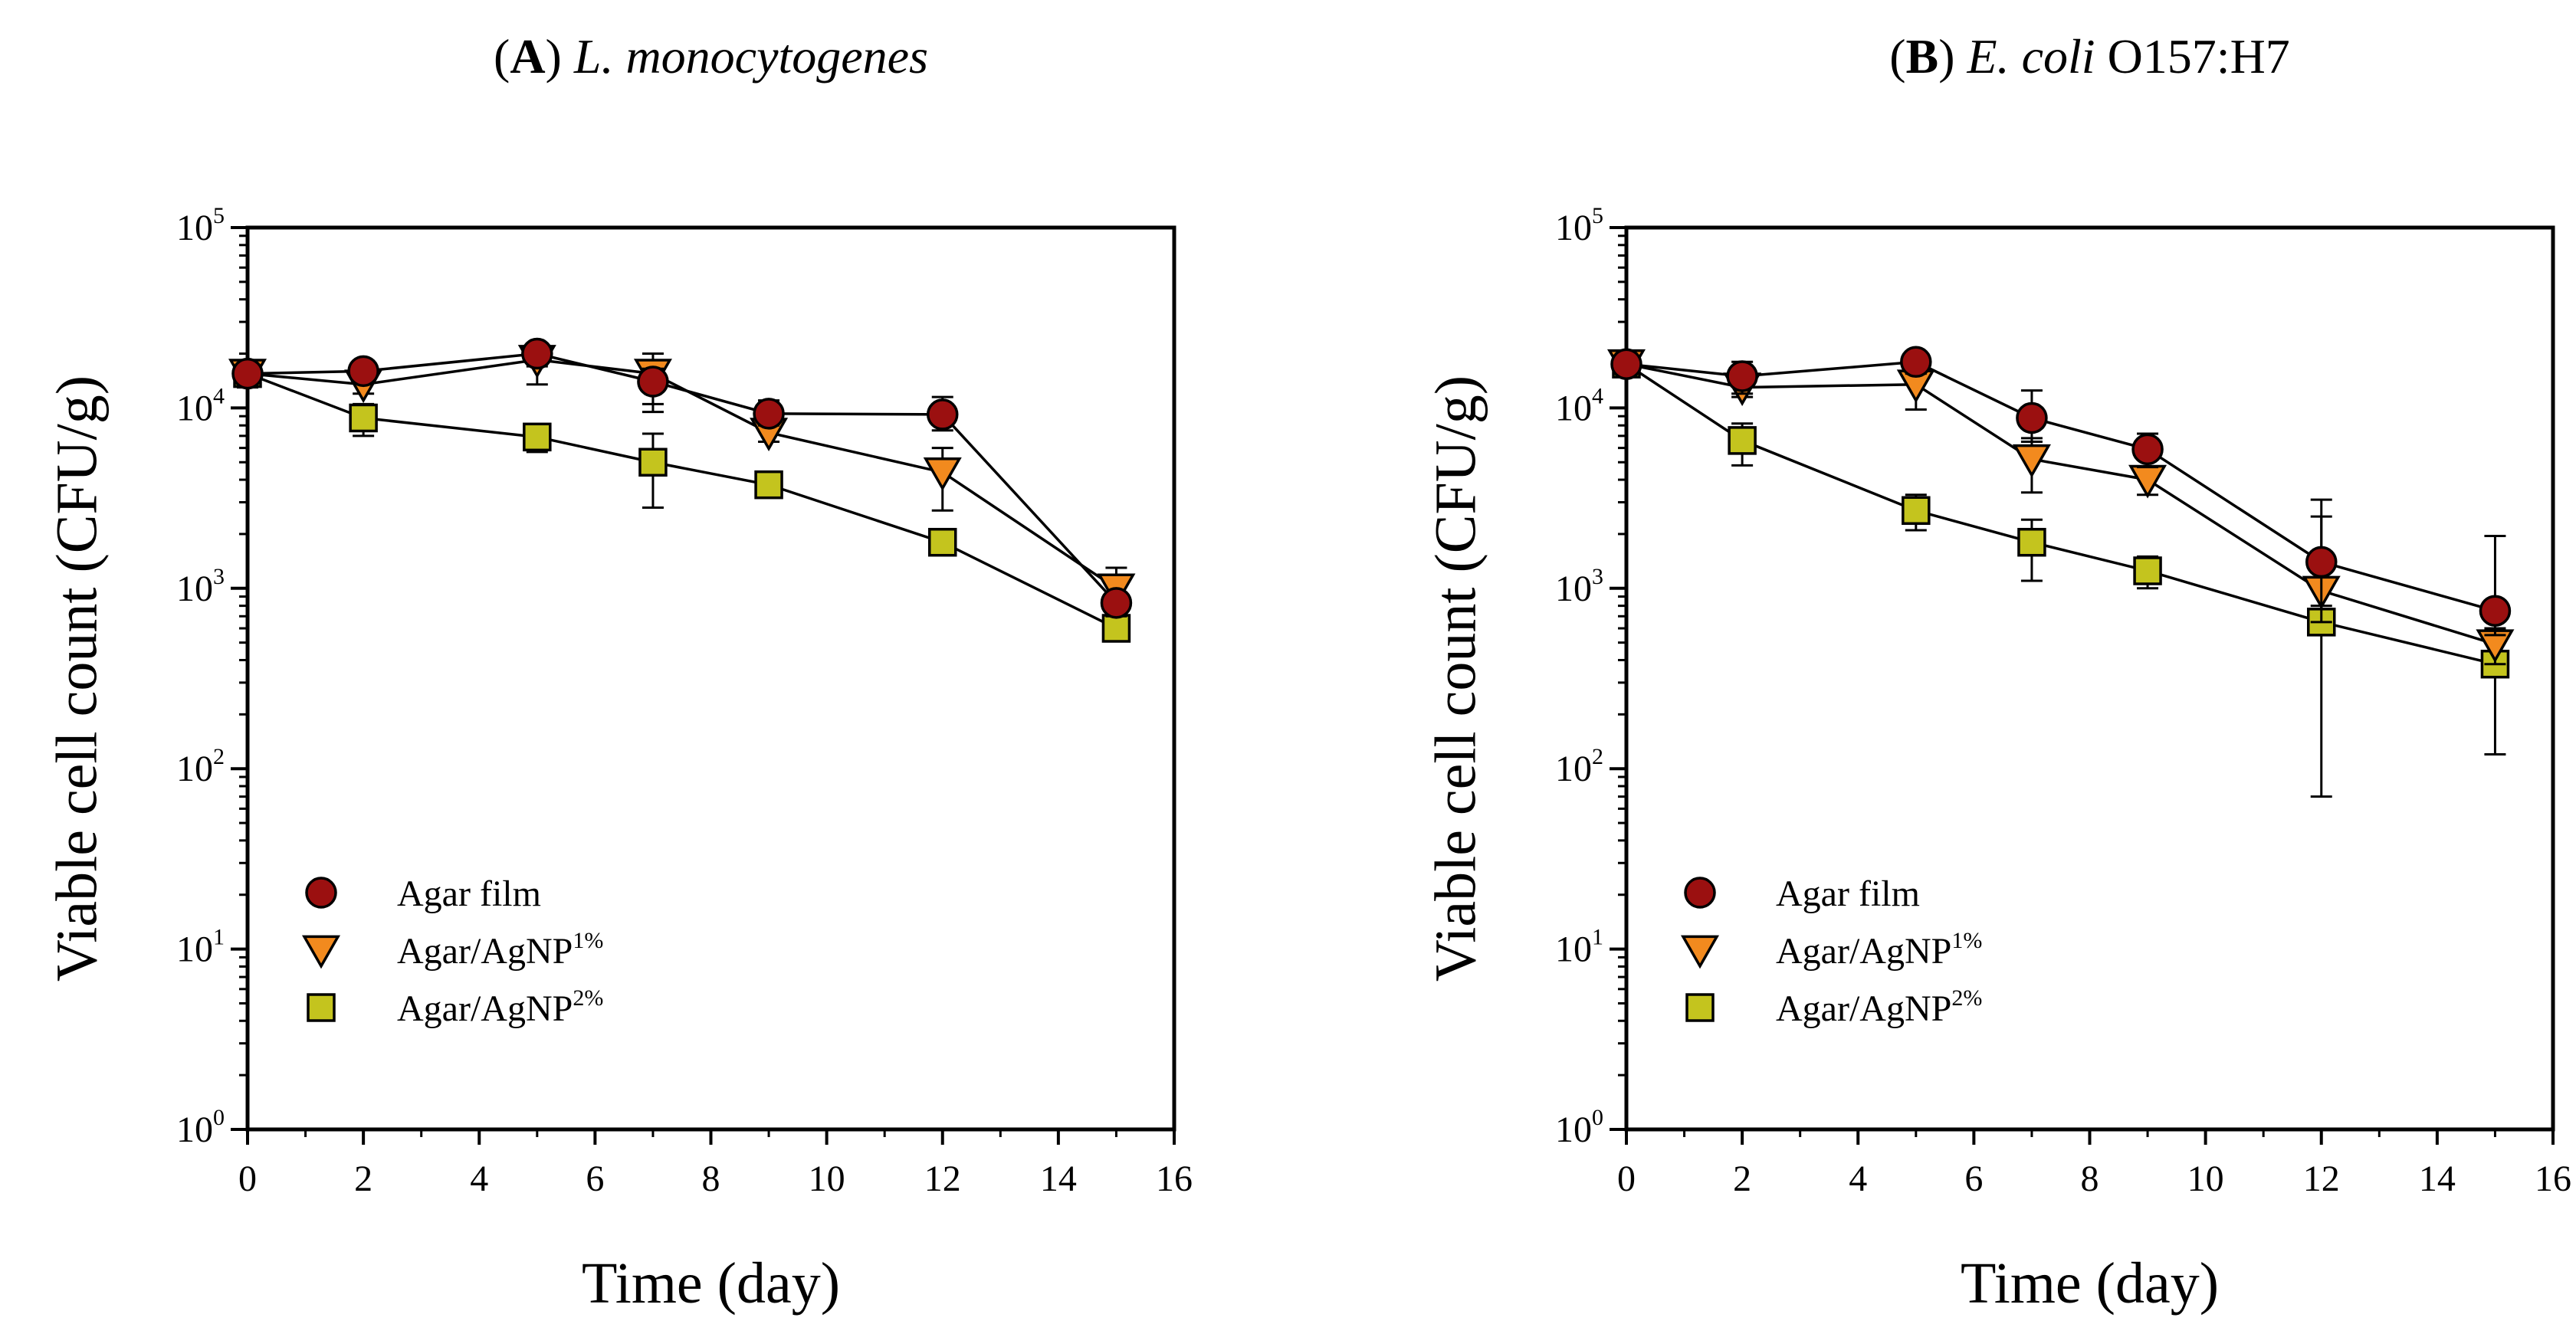 The height and width of the screenshot is (1334, 2576). Describe the element at coordinates (1742, 1179) in the screenshot. I see `x-tick-label: 2` at that location.